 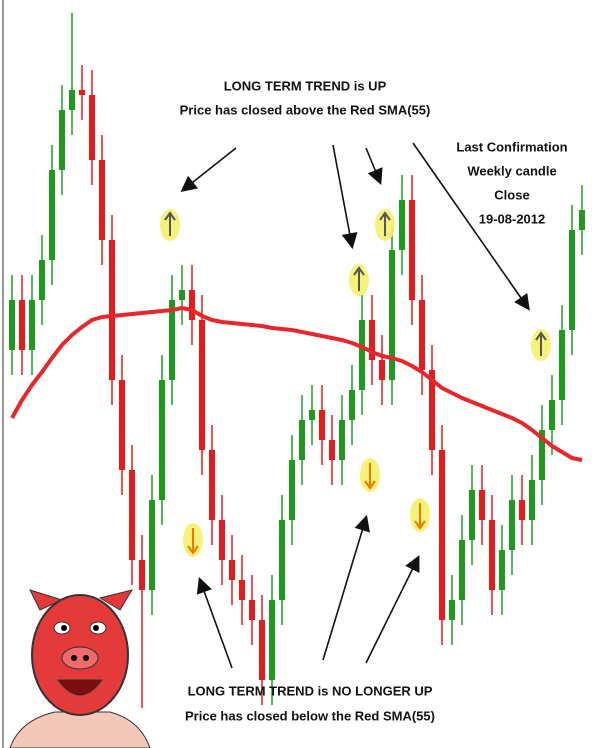 I want to click on annotation-text: Last Confirmation, so click(x=511, y=146).